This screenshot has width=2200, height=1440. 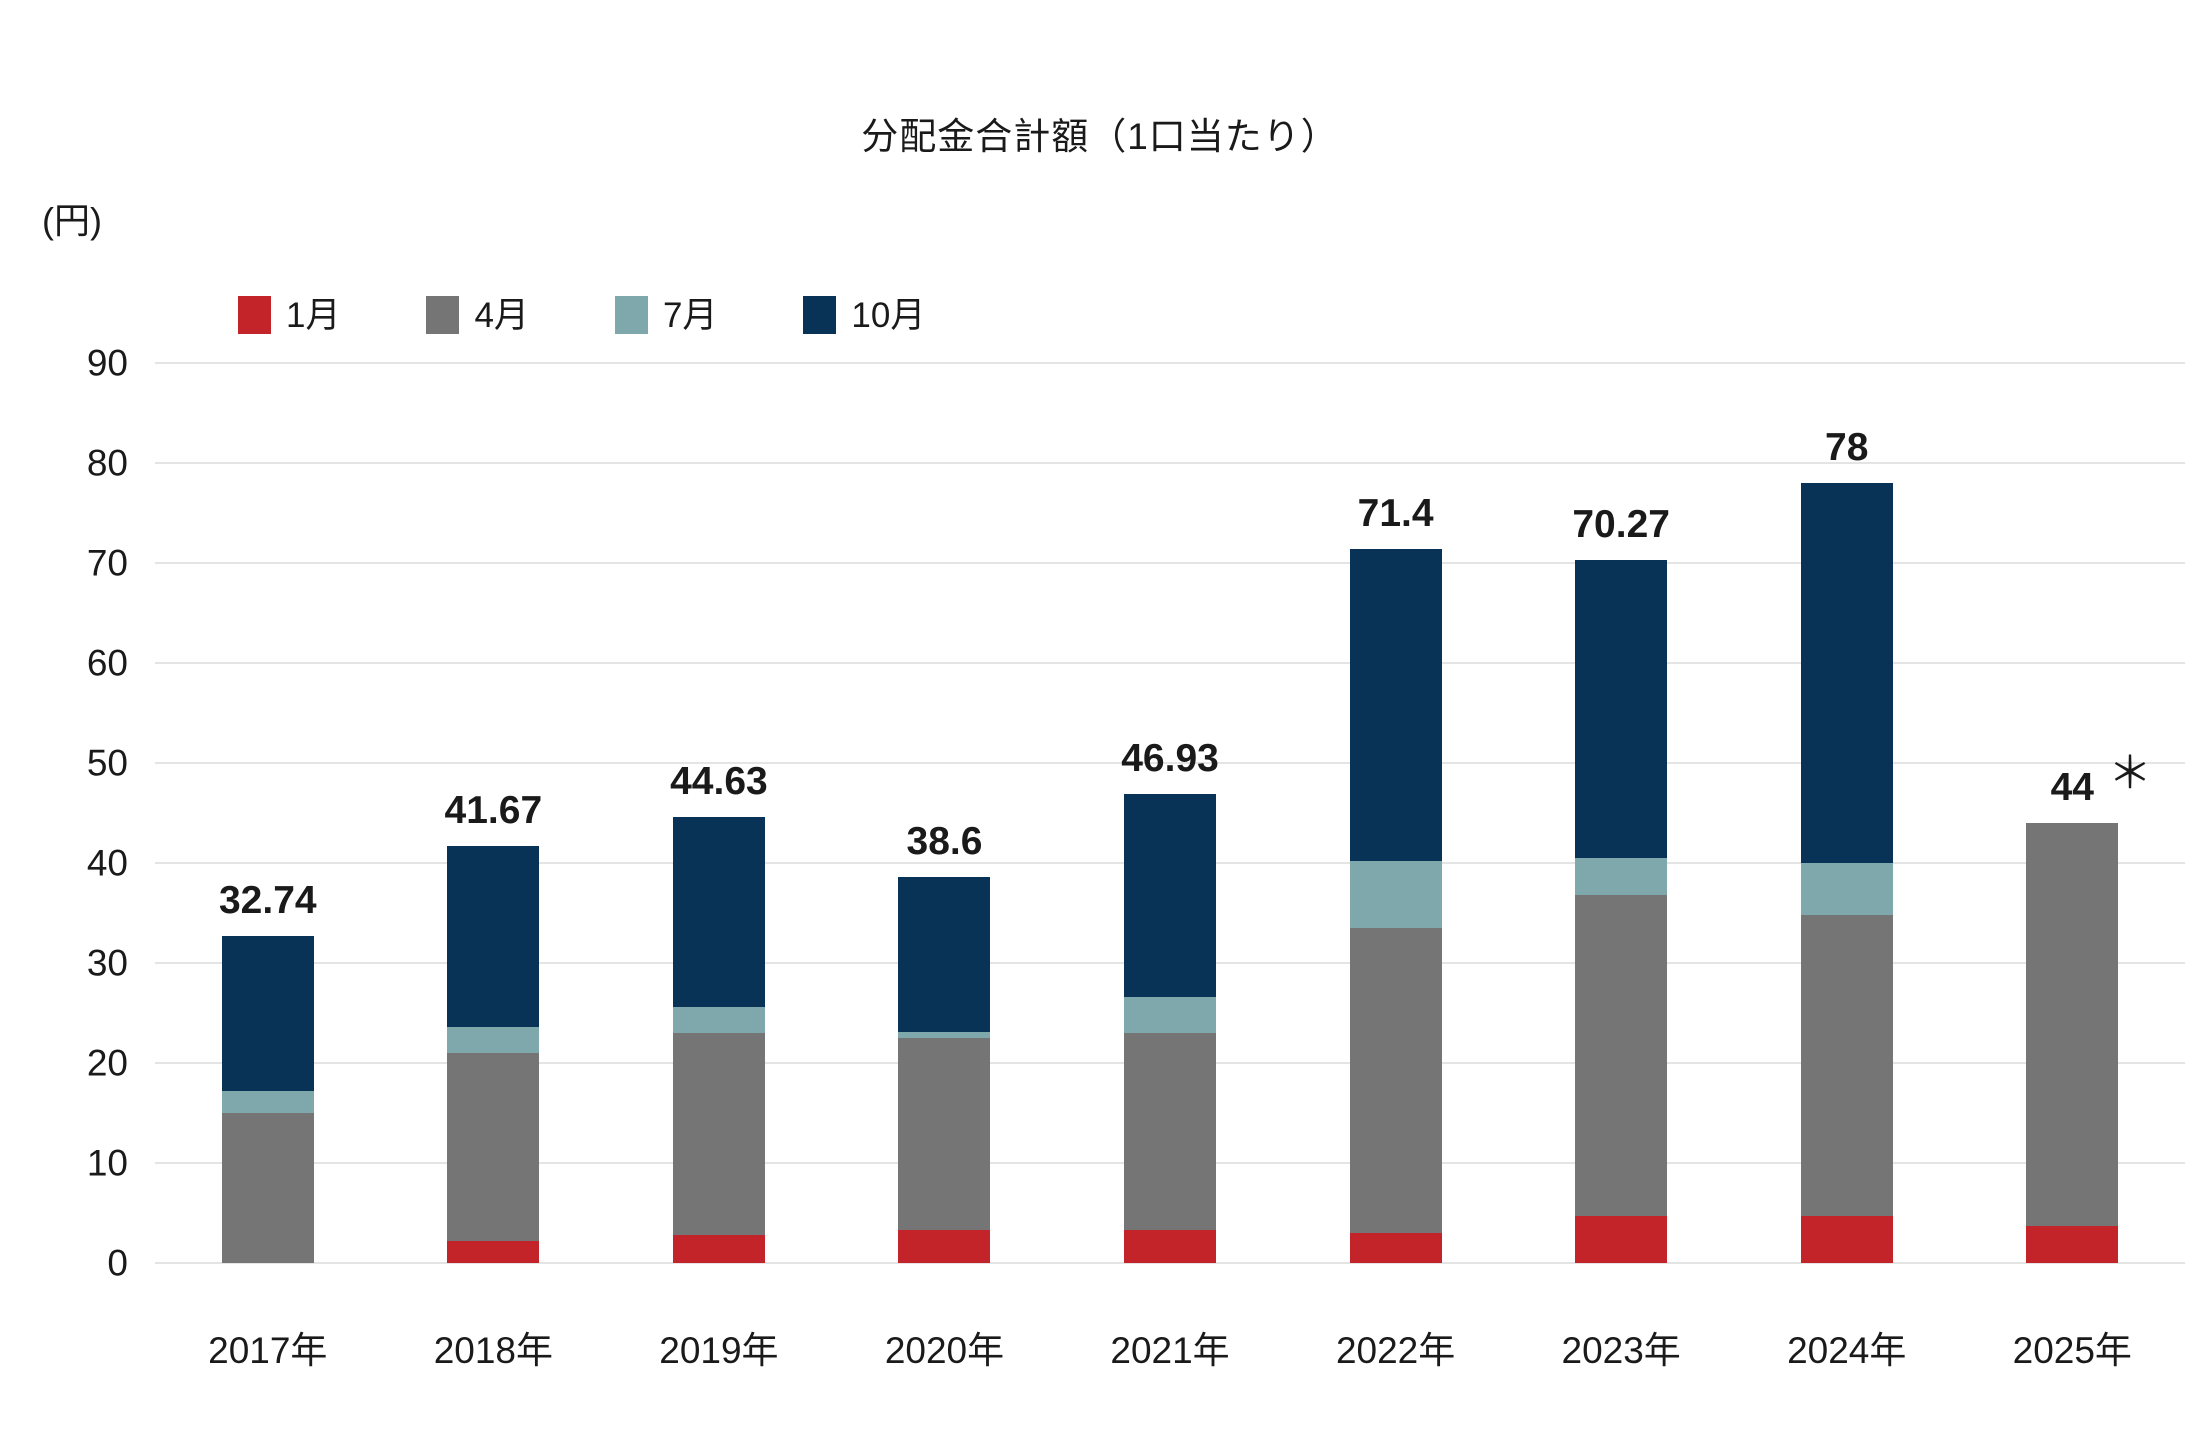 What do you see at coordinates (107, 963) in the screenshot?
I see `y-tick-label-30: 30` at bounding box center [107, 963].